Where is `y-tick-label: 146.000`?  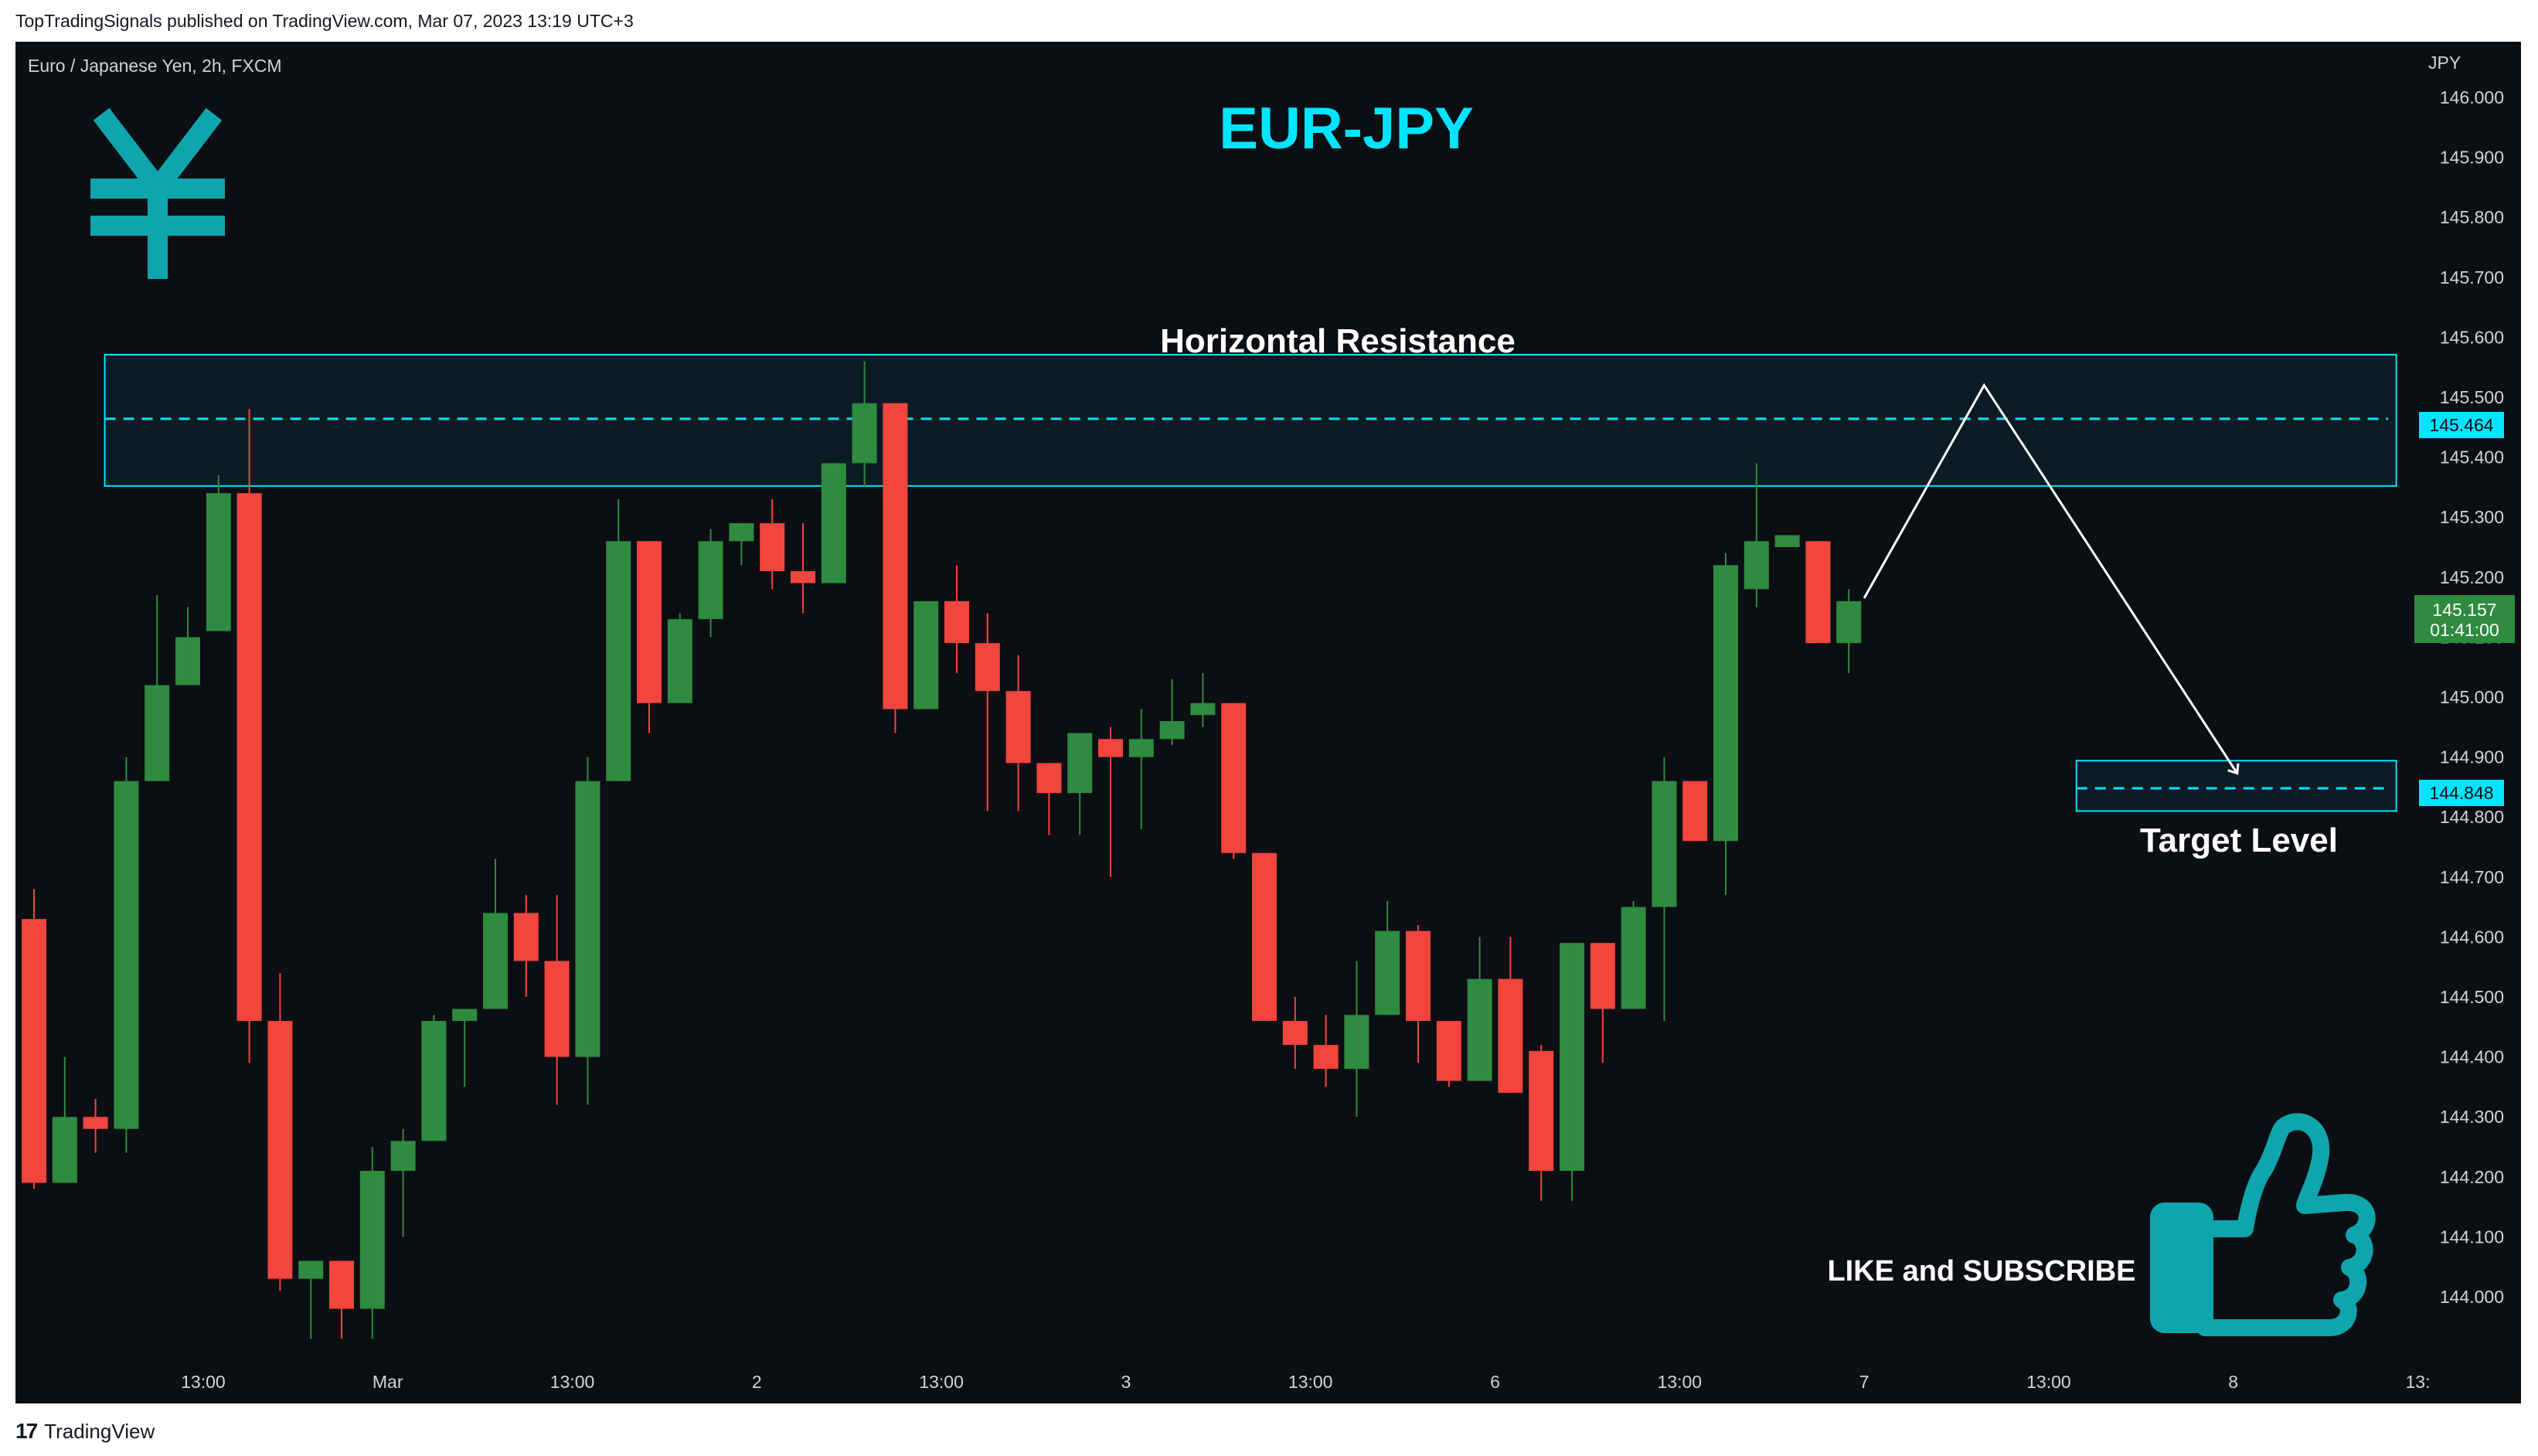 y-tick-label: 146.000 is located at coordinates (2472, 97).